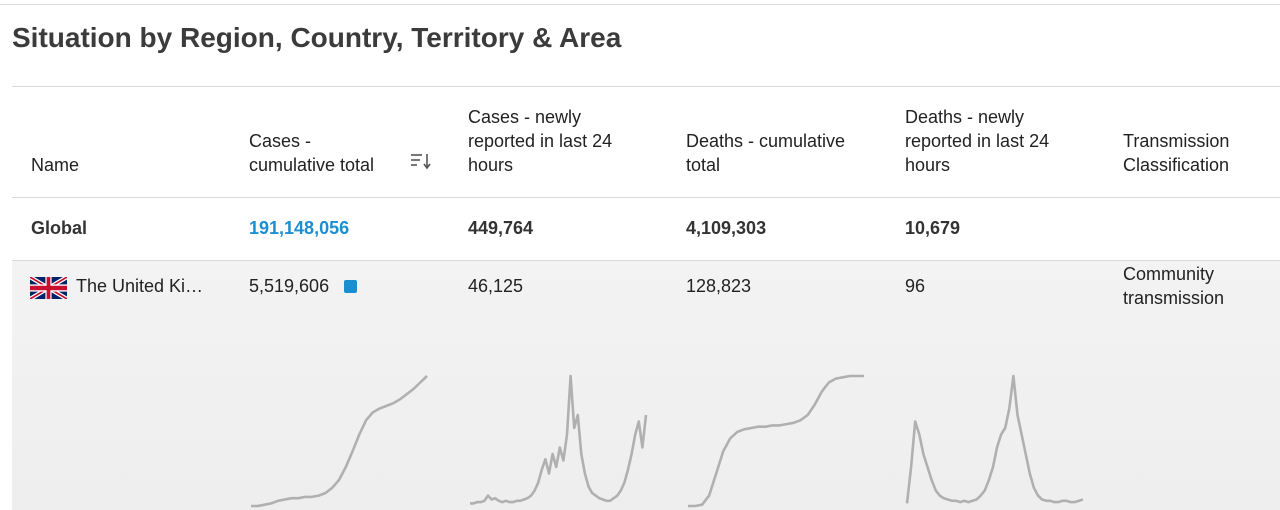 This screenshot has width=1280, height=510. I want to click on header-line: Deaths - cumulative, so click(766, 141).